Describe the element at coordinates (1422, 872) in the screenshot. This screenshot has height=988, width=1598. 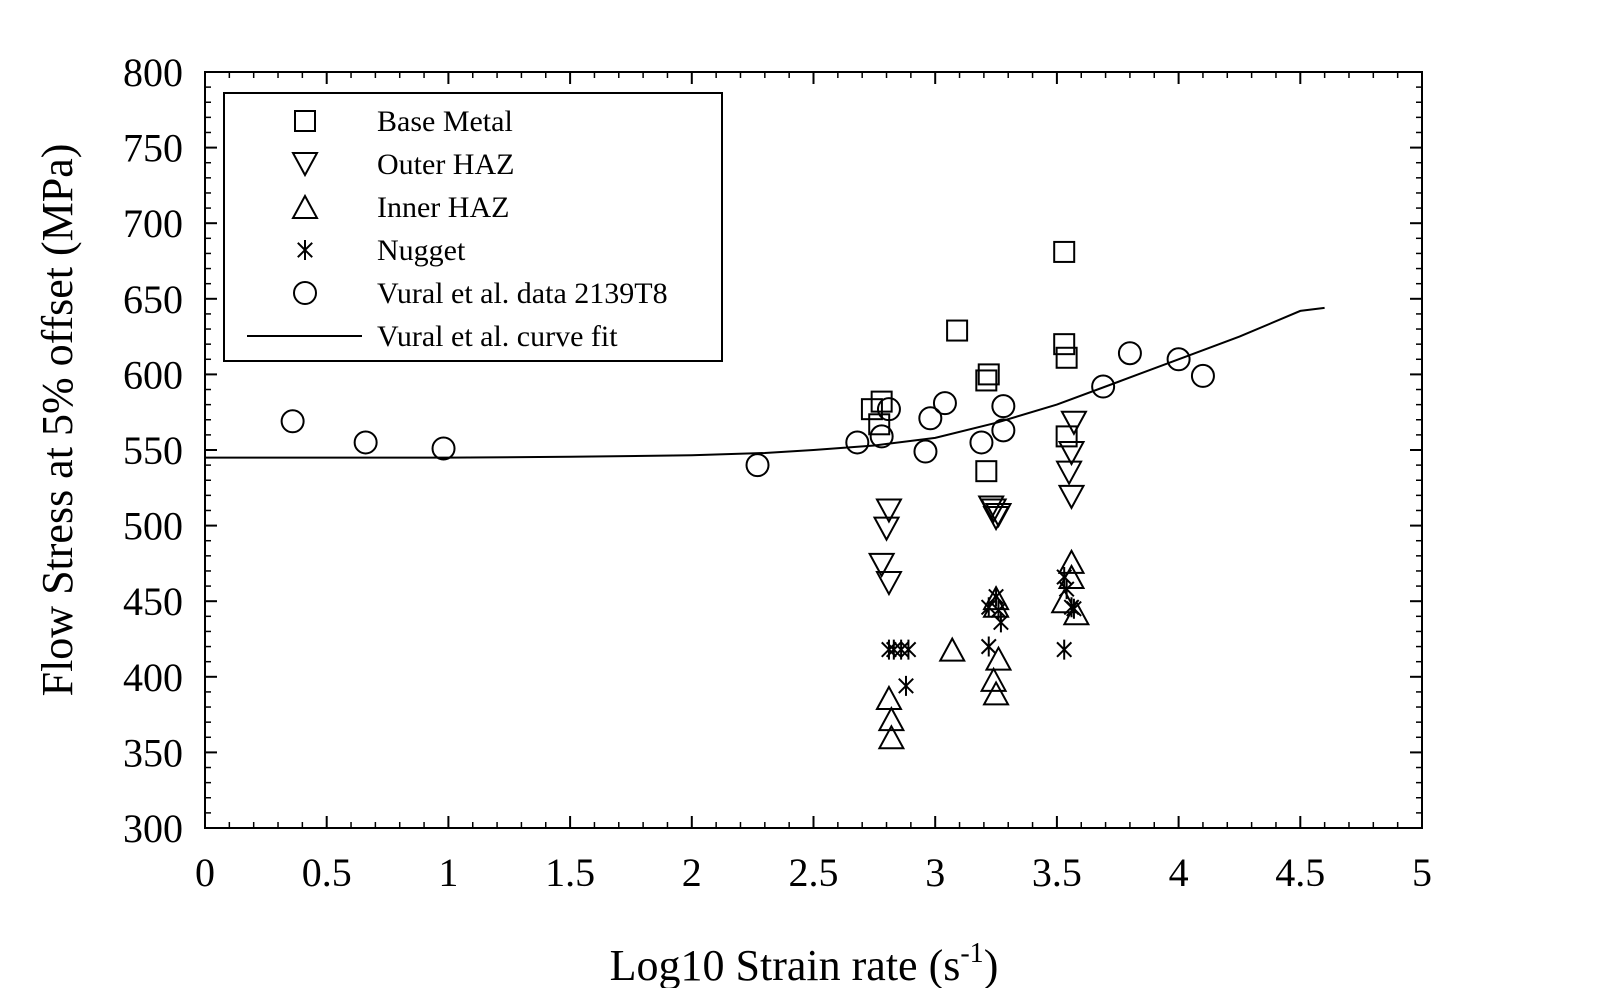
I see `x-tick-label: 5` at that location.